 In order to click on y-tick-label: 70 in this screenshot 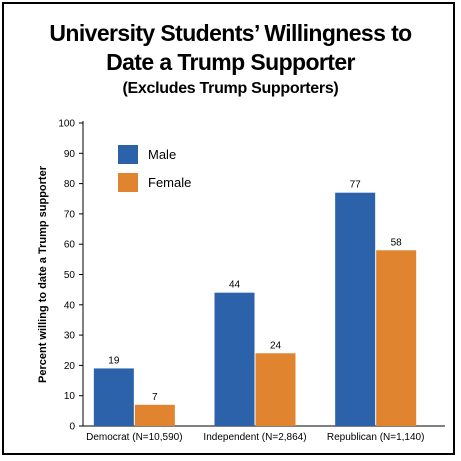, I will do `click(70, 214)`.